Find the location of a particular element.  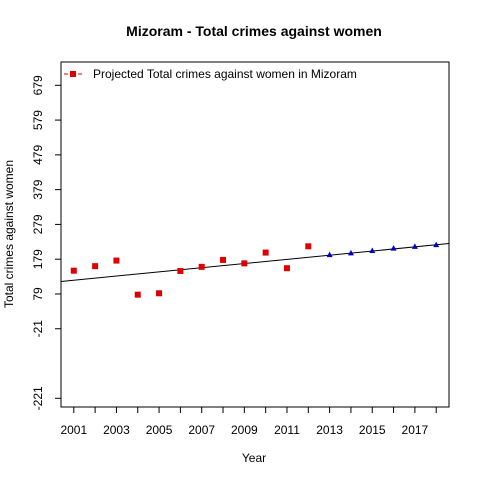

data-points is located at coordinates (255, 269).